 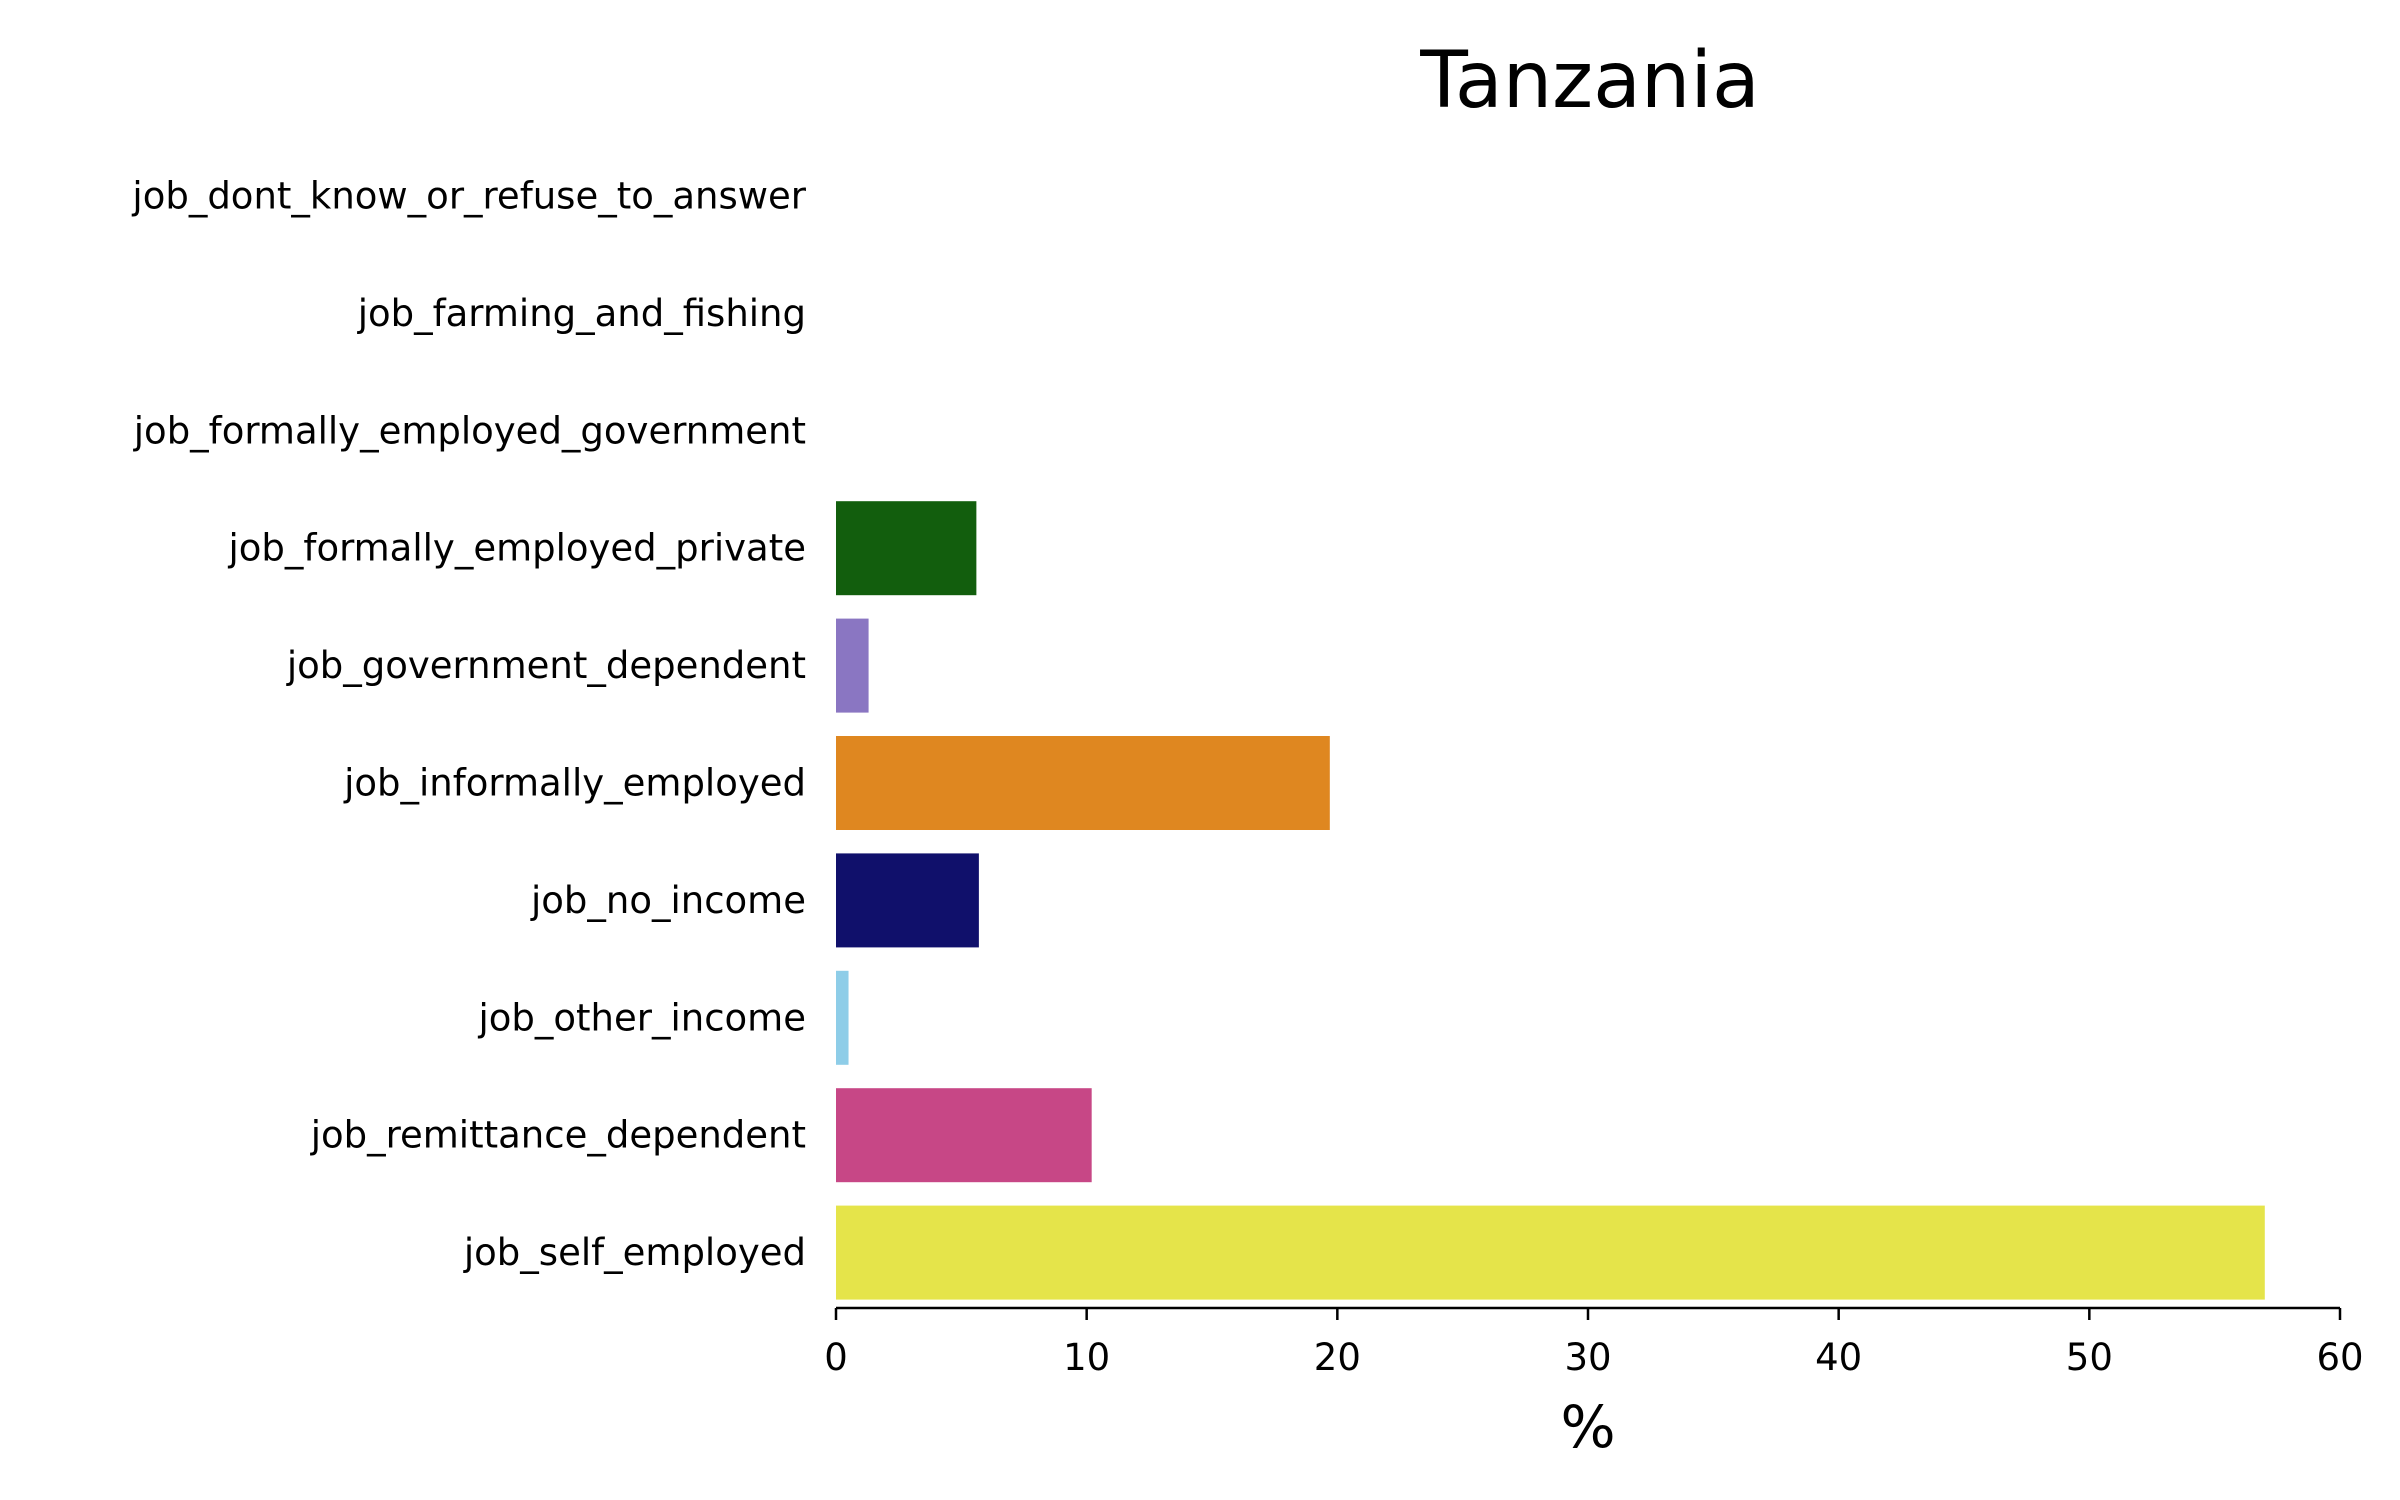 What do you see at coordinates (517, 548) in the screenshot?
I see `category-label: job_formally_employed_private` at bounding box center [517, 548].